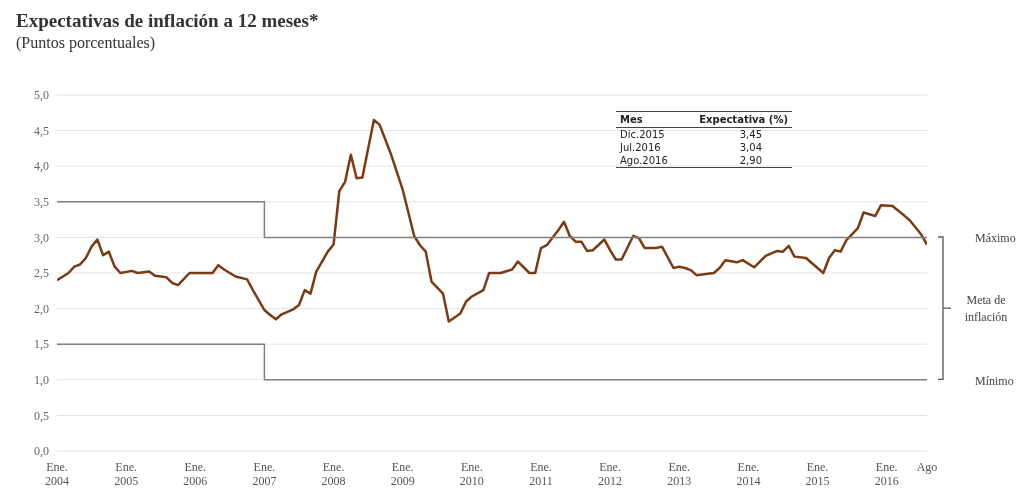 The width and height of the screenshot is (1025, 502). Describe the element at coordinates (41, 451) in the screenshot. I see `y-tick-label: 0,0` at that location.